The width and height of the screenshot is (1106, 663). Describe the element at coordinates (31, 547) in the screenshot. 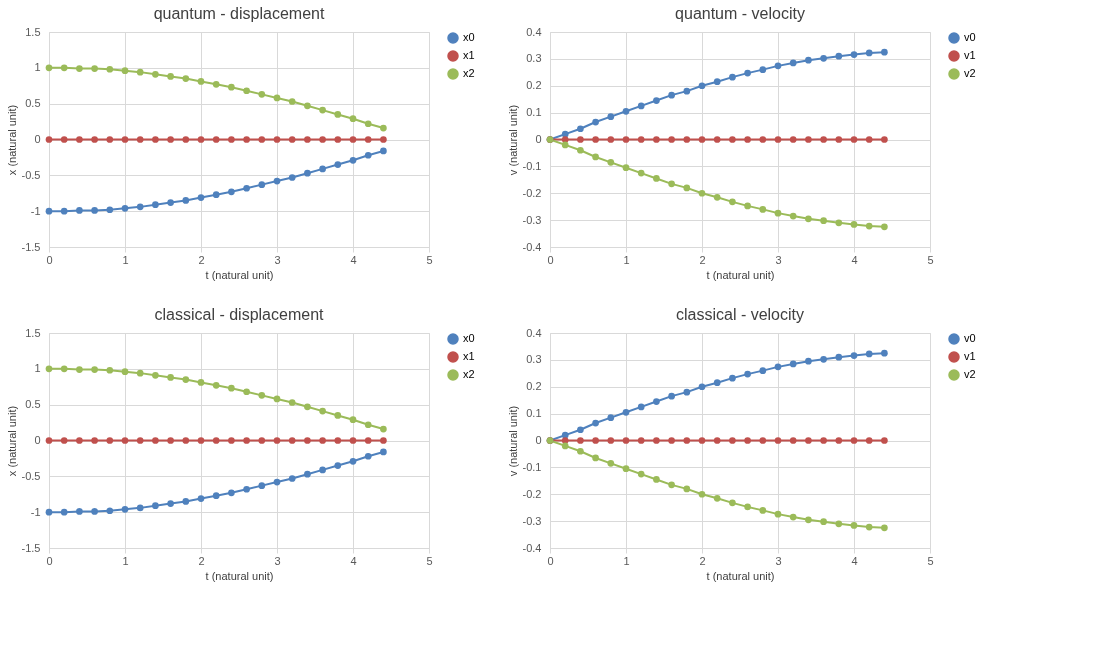

I see `y-tick-label: -1.5` at that location.